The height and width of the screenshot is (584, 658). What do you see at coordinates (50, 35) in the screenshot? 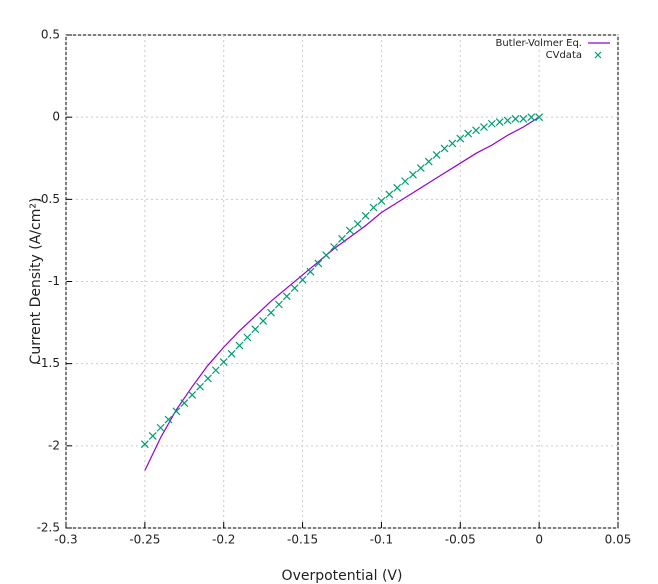
I see `y-tick-label: 0.5` at bounding box center [50, 35].